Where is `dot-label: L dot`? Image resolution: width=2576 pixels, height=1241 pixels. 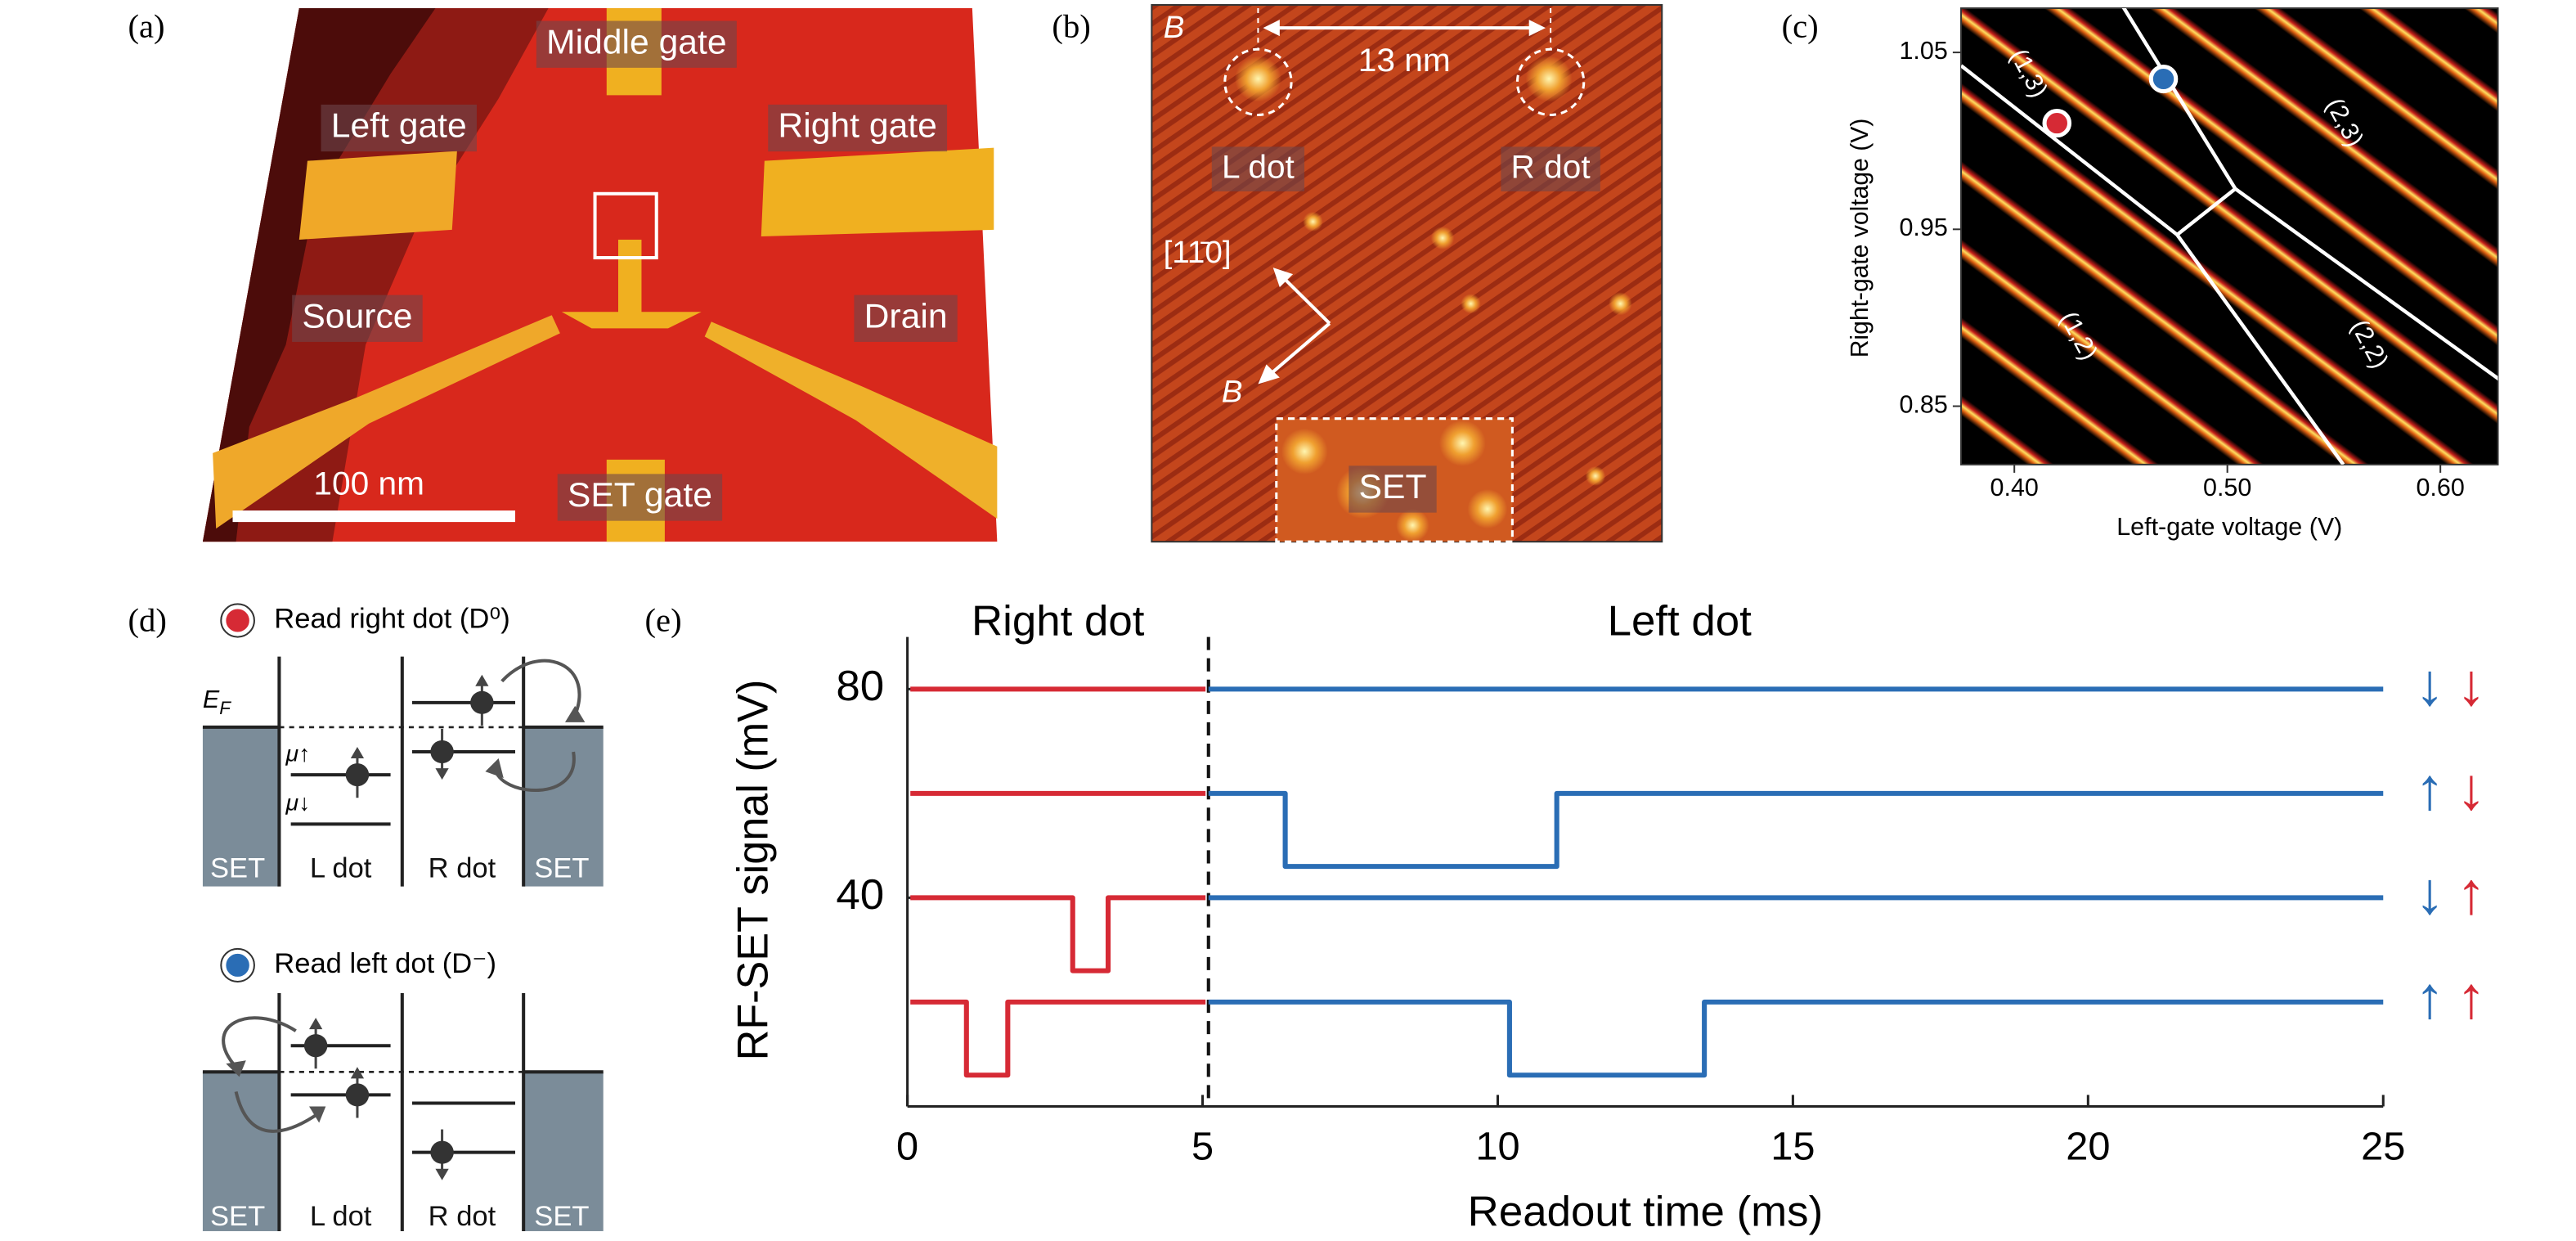
dot-label: L dot is located at coordinates (1258, 167).